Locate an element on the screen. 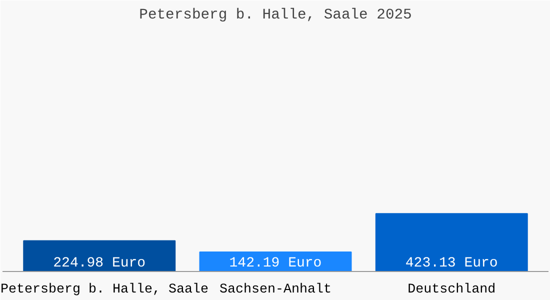 The image size is (550, 300). x-tick-label: Sachsen-Anhalt is located at coordinates (276, 290).